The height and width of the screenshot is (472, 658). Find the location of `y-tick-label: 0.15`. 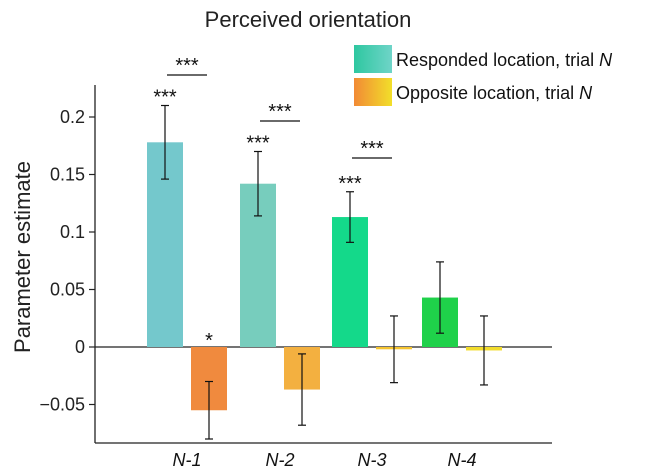

y-tick-label: 0.15 is located at coordinates (67, 175).